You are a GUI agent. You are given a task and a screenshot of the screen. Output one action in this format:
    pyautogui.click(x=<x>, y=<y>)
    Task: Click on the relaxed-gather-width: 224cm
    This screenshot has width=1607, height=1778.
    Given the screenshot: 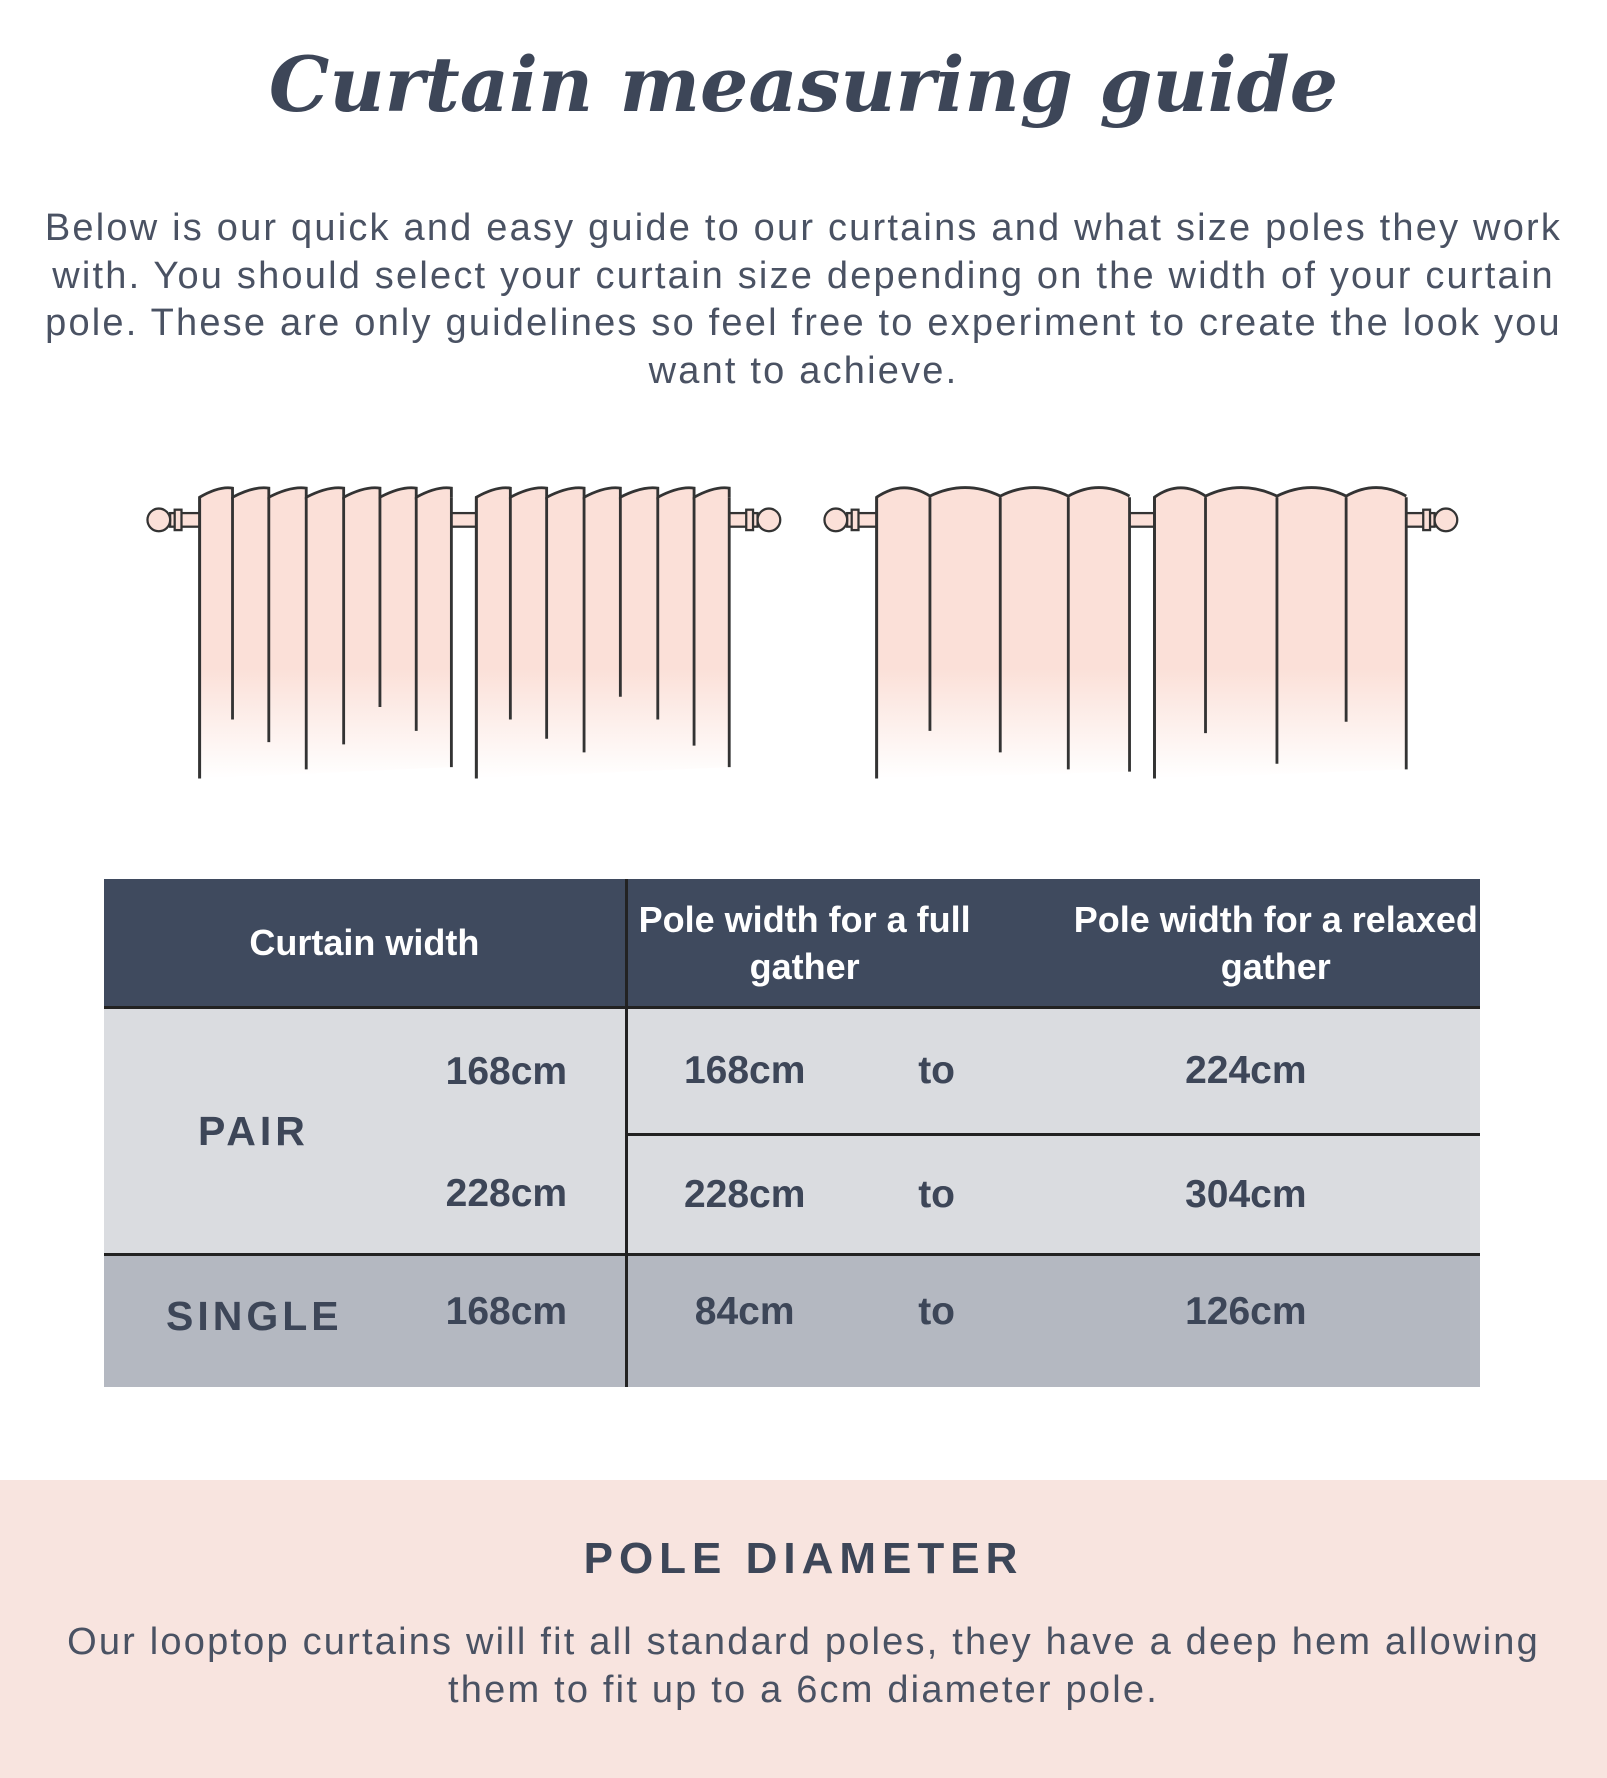 What is the action you would take?
    pyautogui.click(x=1245, y=1071)
    